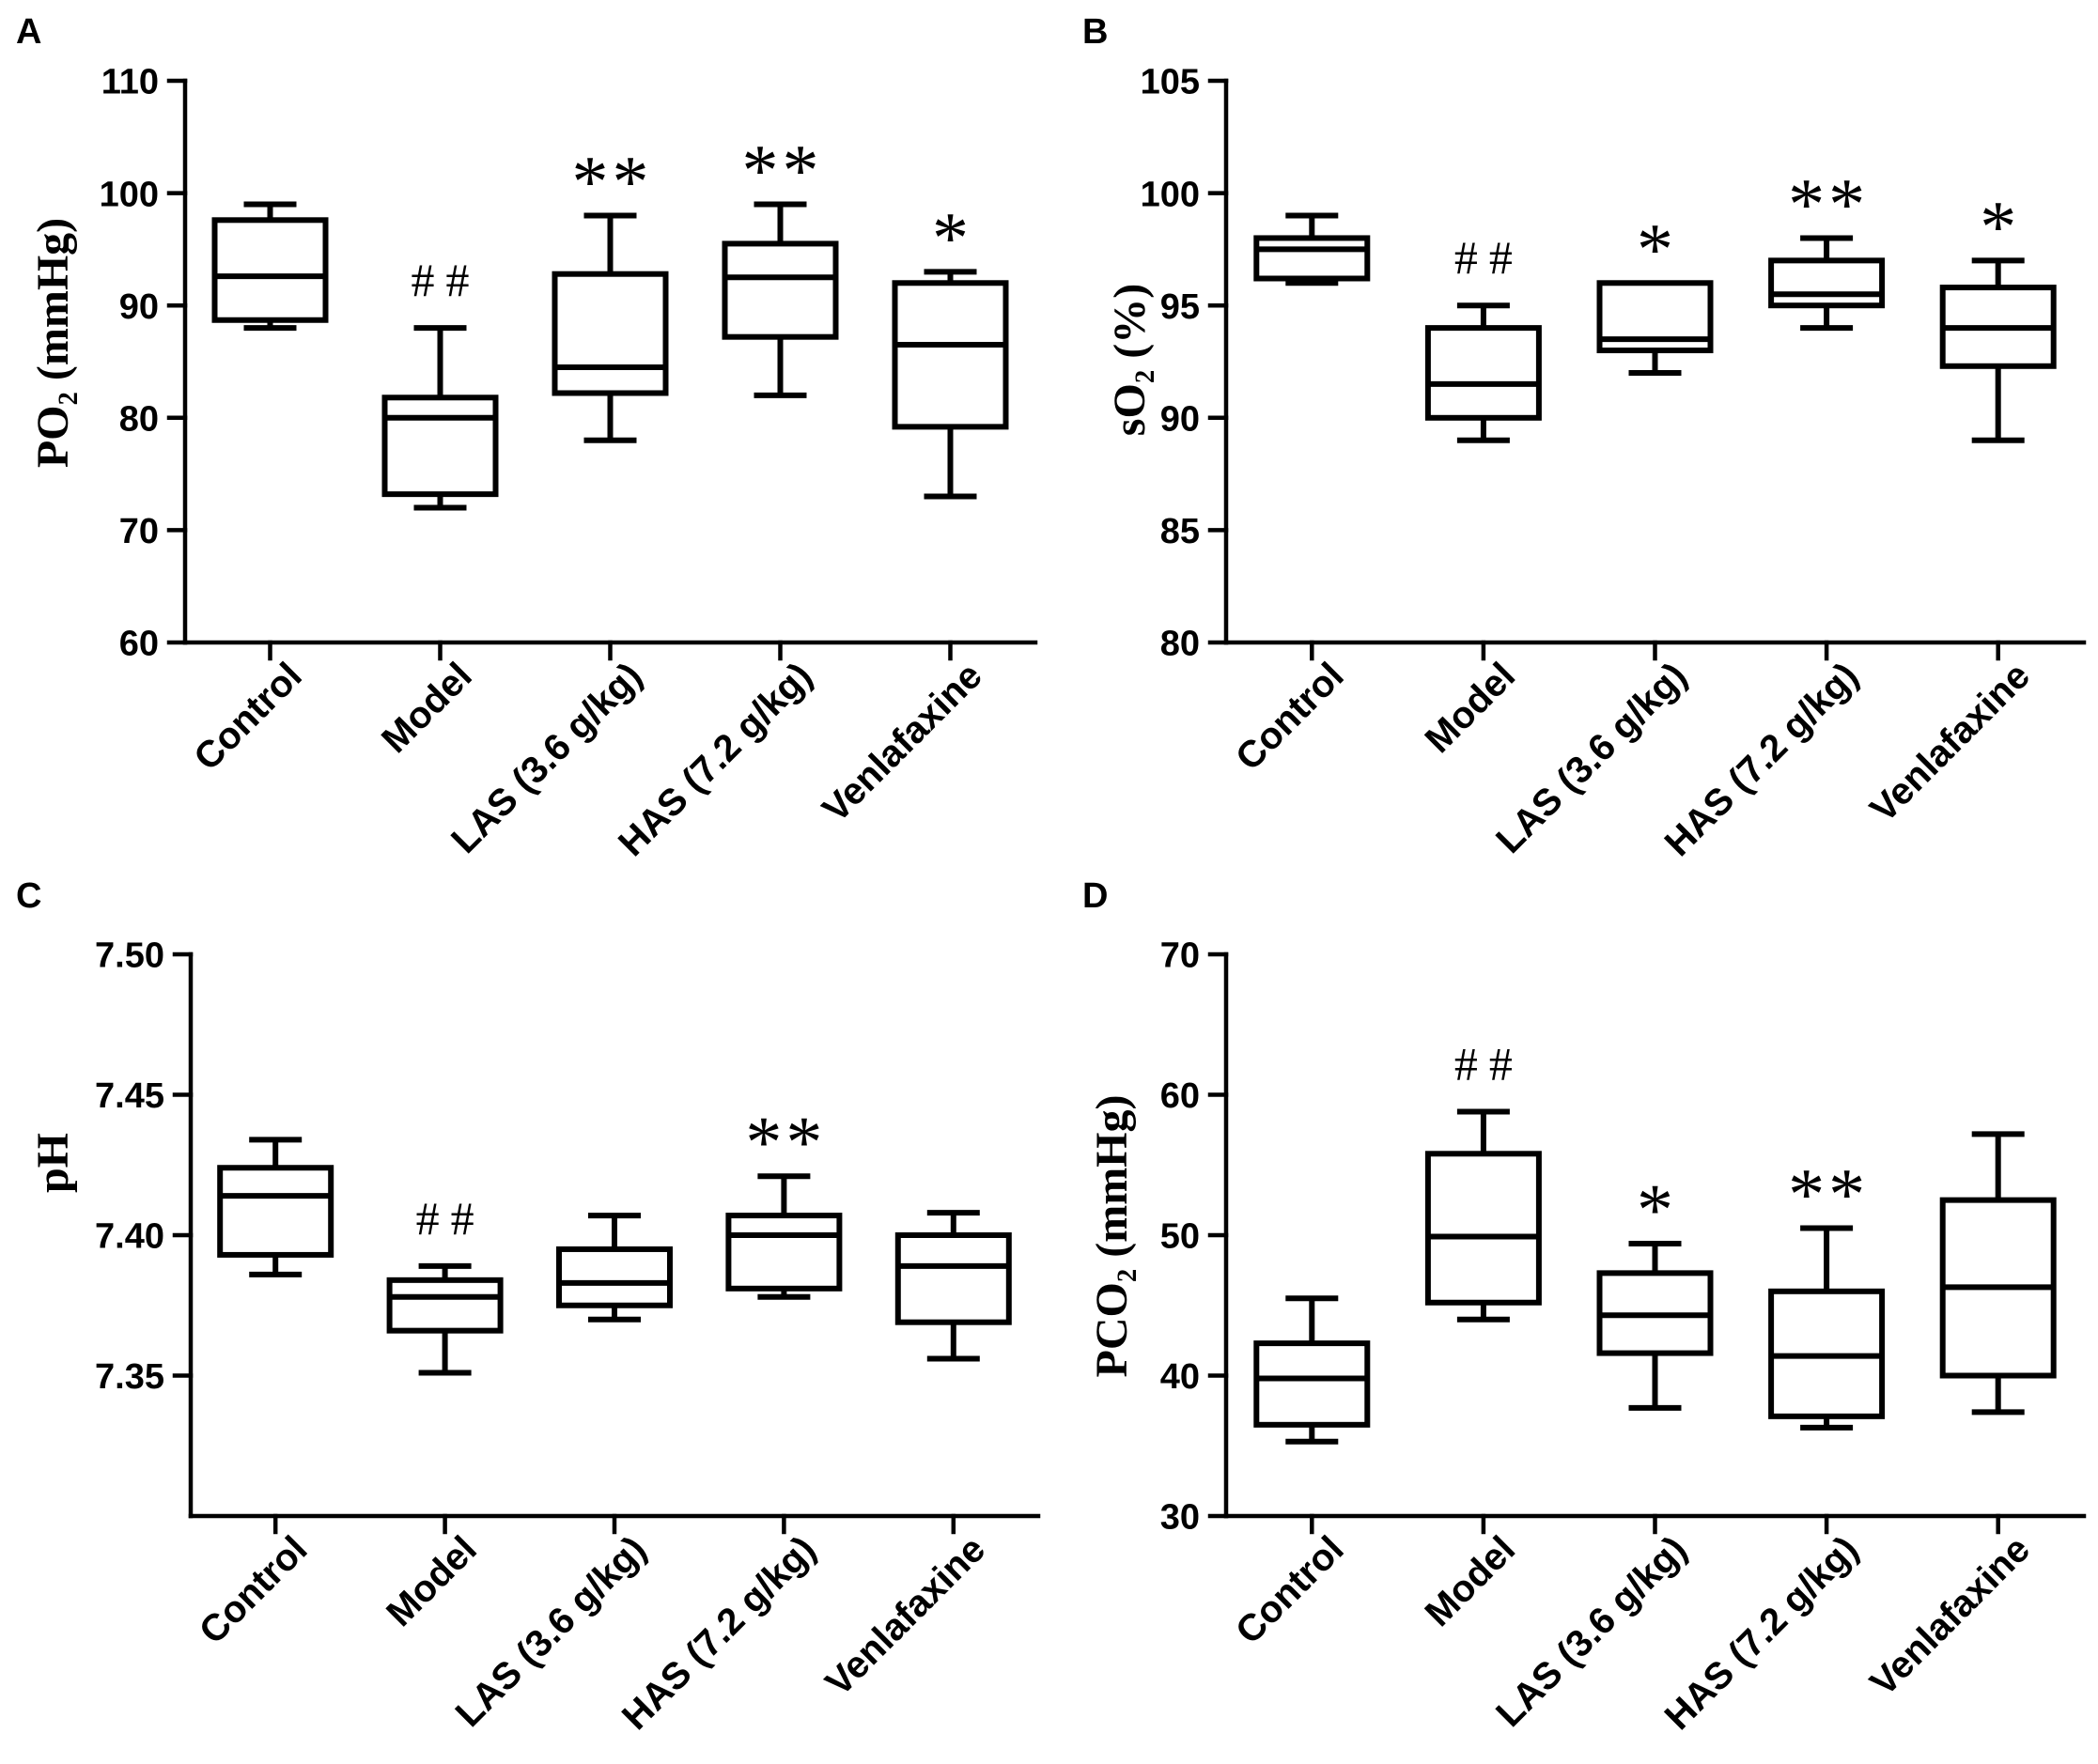 Image resolution: width=2098 pixels, height=1764 pixels. What do you see at coordinates (1170, 82) in the screenshot?
I see `y-tick-label: 105` at bounding box center [1170, 82].